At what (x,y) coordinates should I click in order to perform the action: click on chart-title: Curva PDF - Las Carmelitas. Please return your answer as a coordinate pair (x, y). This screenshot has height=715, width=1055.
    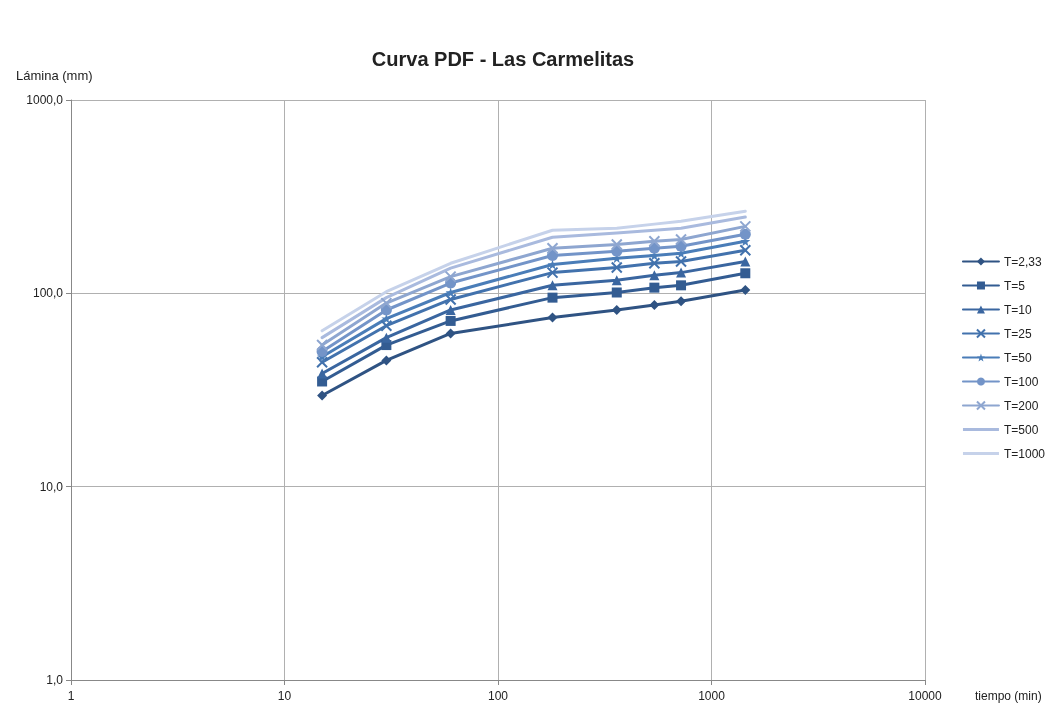
    Looking at the image, I should click on (503, 59).